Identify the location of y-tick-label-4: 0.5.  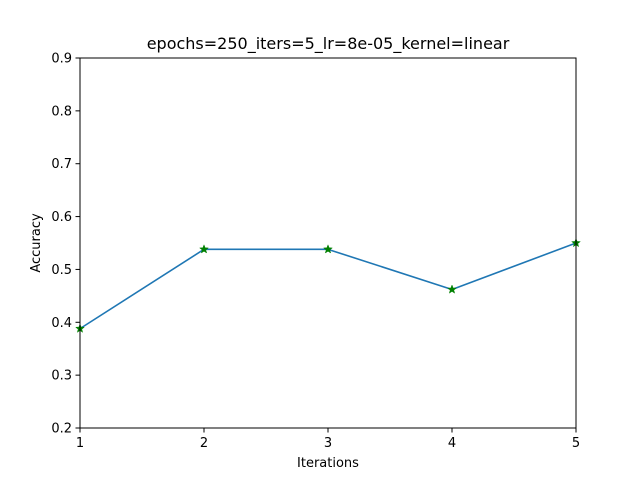
(61, 270).